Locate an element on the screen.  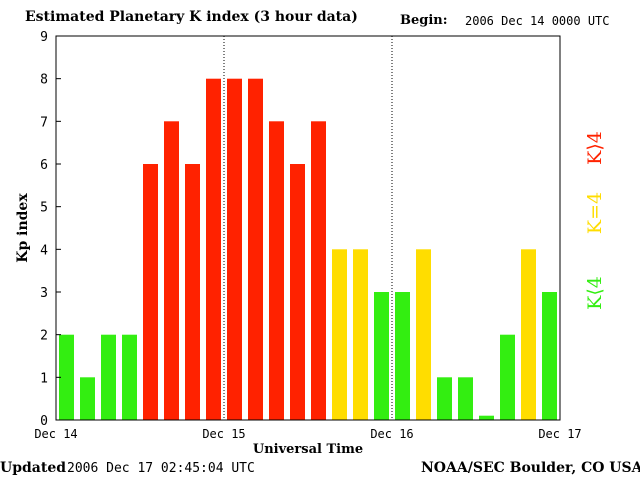
y-tick-label: 8 is located at coordinates (44, 80).